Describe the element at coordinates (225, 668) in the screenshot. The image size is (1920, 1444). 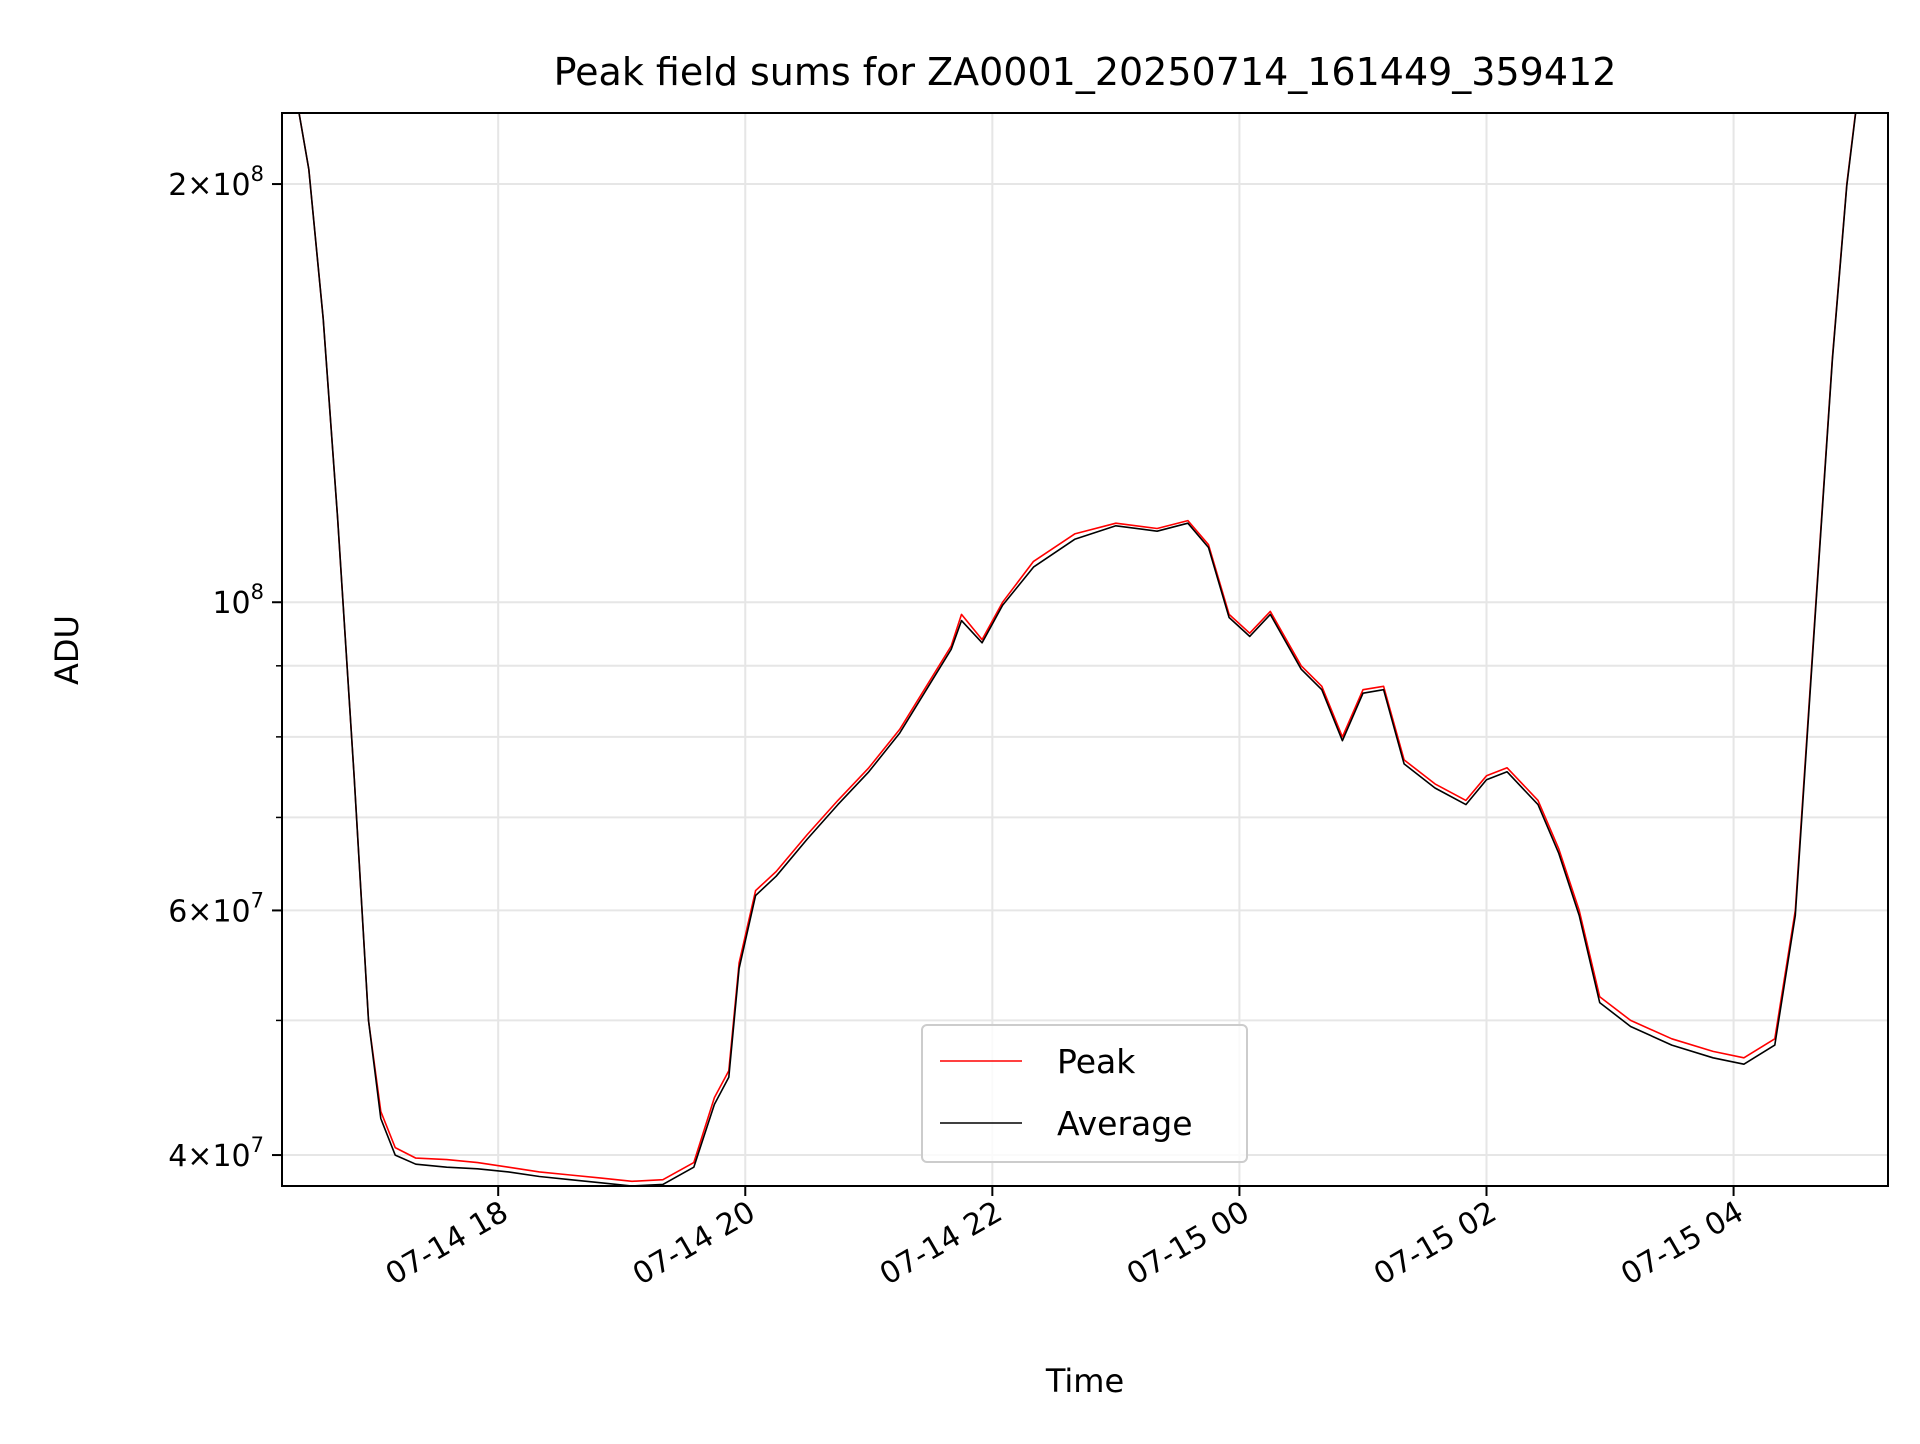
I see `y-axis-ticks: 4×107 6×107 108 2×108` at that location.